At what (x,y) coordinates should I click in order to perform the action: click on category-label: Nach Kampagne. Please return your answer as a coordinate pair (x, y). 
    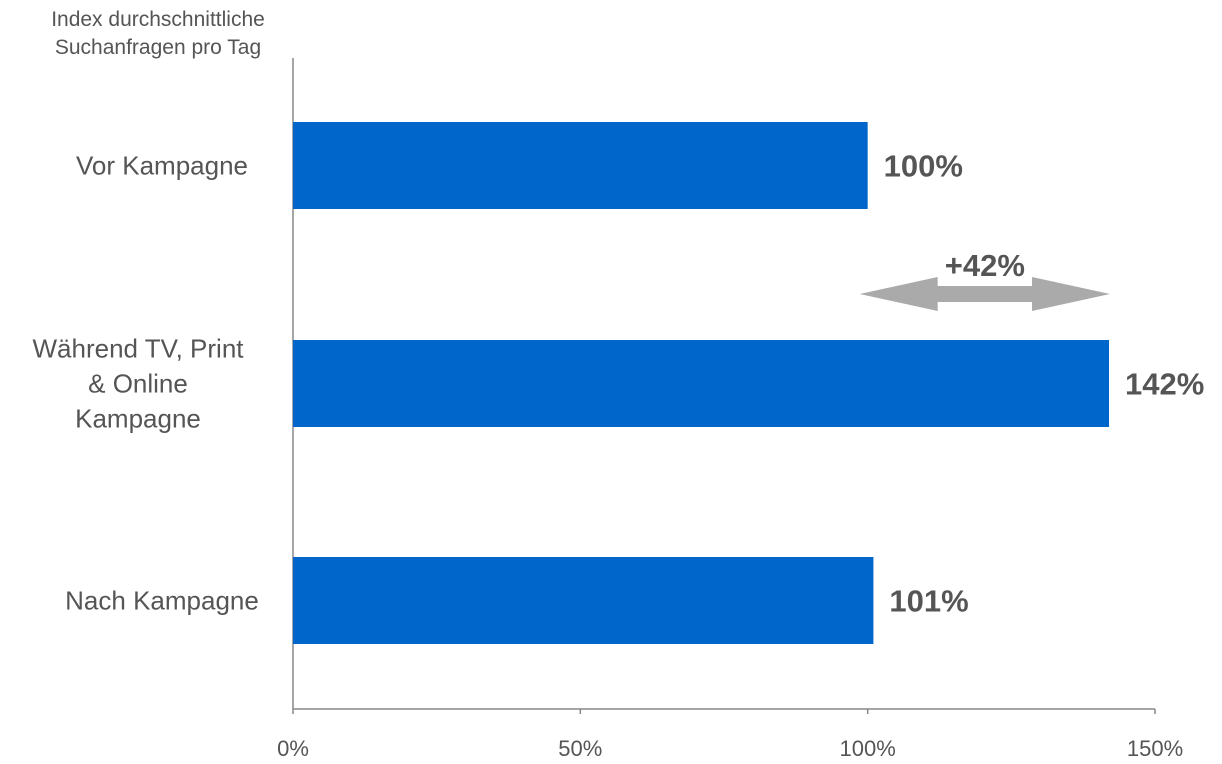
    Looking at the image, I should click on (162, 601).